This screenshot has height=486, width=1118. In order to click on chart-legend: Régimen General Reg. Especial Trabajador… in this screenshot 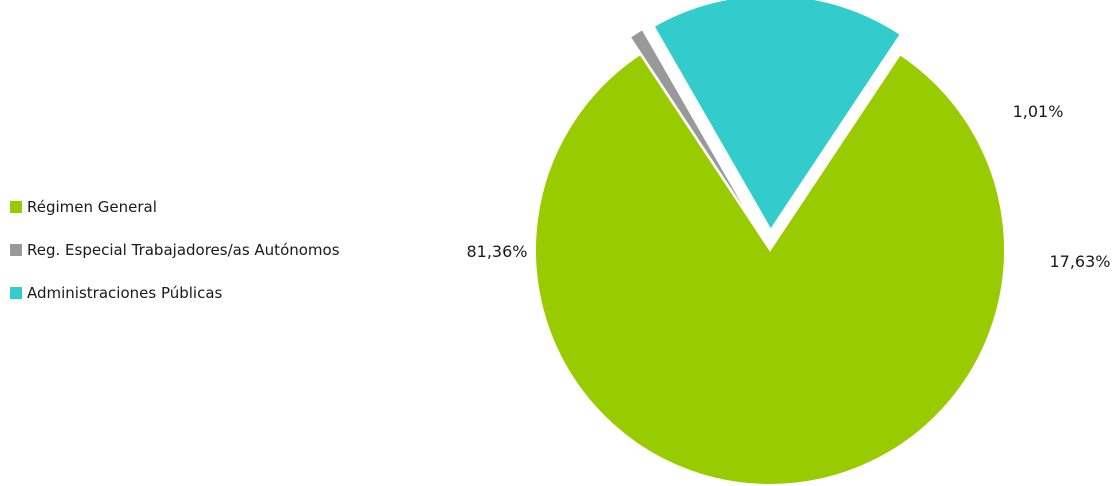, I will do `click(175, 260)`.